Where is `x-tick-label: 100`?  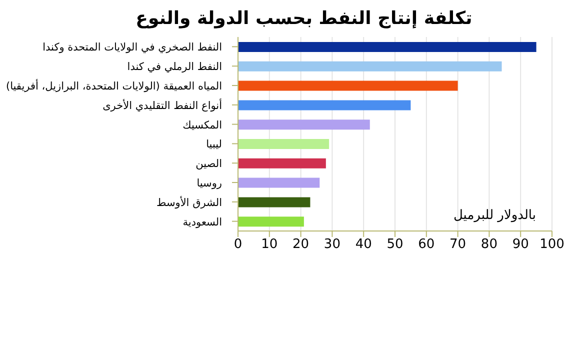 x-tick-label: 100 is located at coordinates (552, 244).